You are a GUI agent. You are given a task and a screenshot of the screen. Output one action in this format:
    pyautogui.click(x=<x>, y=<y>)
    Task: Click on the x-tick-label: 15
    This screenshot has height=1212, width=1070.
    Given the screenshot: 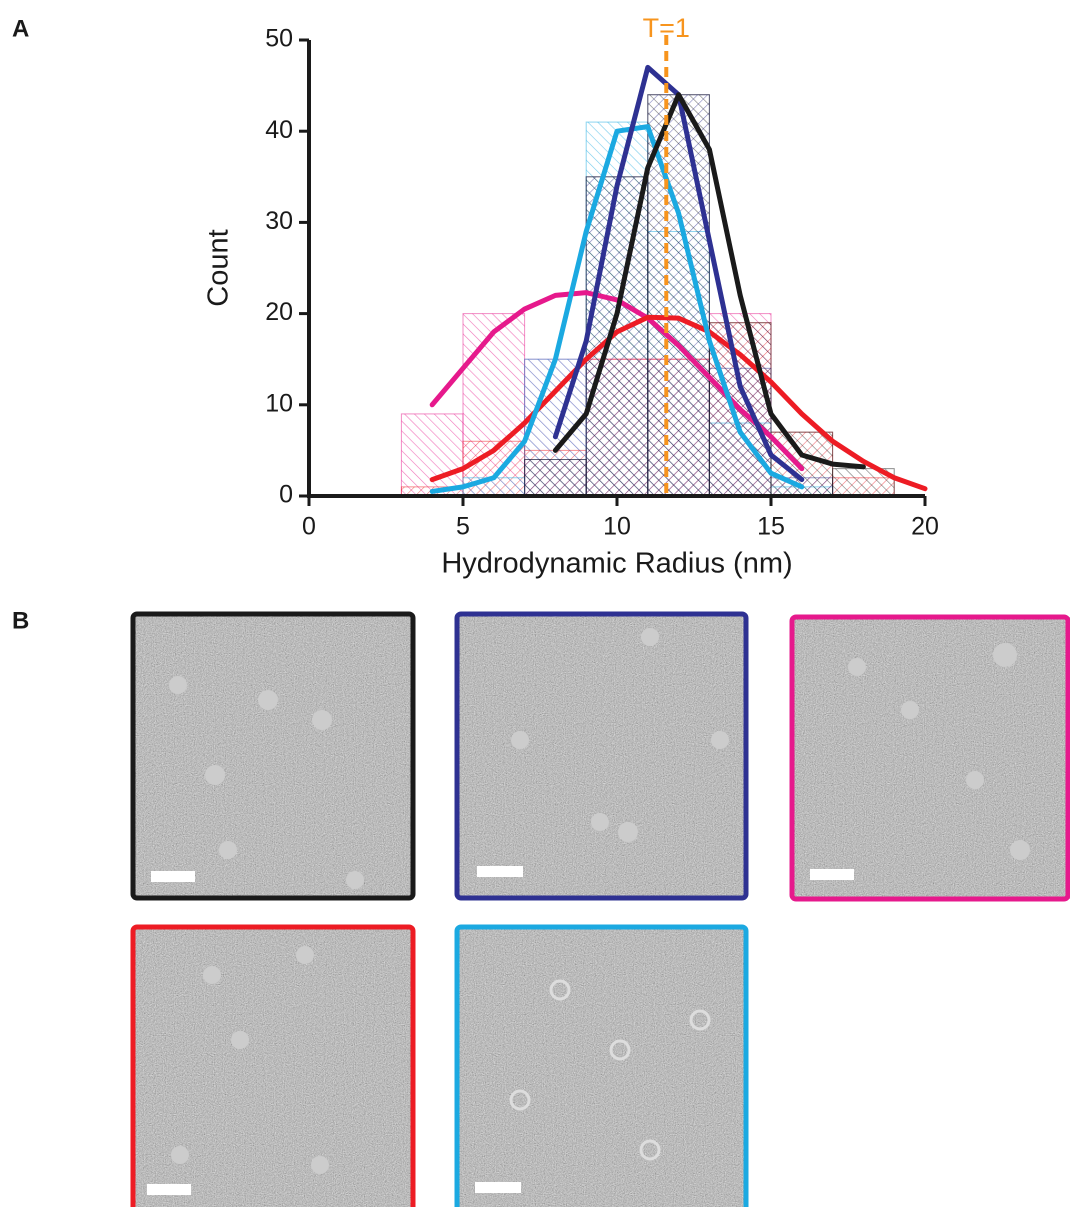 What is the action you would take?
    pyautogui.click(x=771, y=527)
    